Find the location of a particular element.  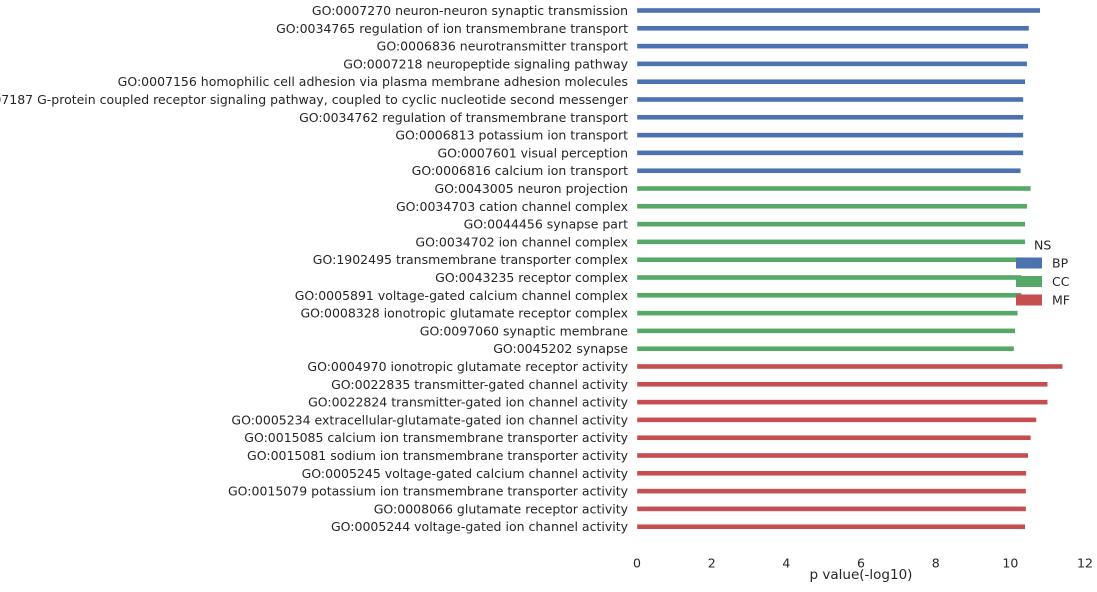

category-label-cc-9: GO:0097060 synaptic membrane is located at coordinates (524, 330).